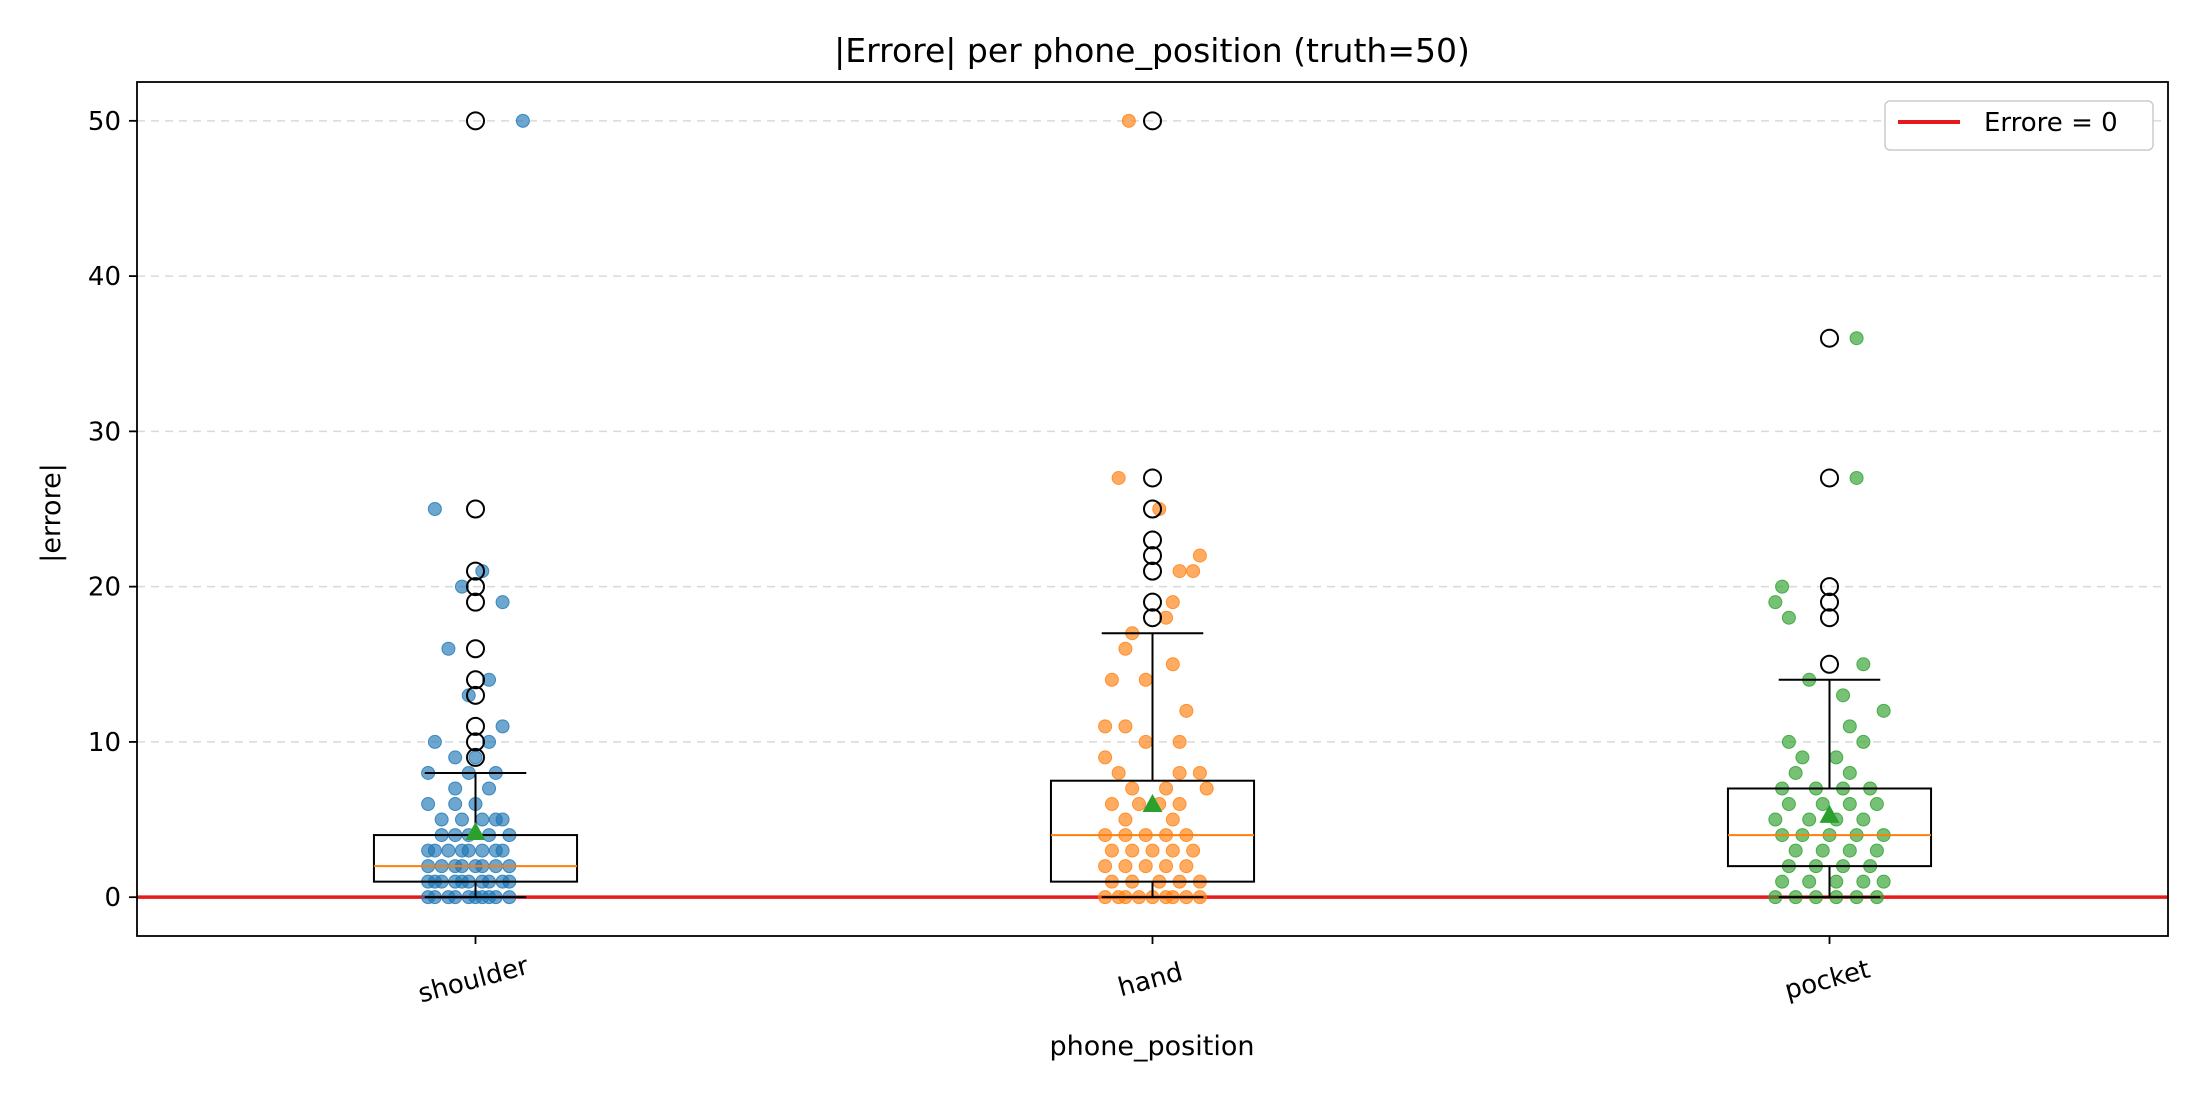 This screenshot has width=2200, height=1100. I want to click on y-axis-label: |errore|, so click(51, 513).